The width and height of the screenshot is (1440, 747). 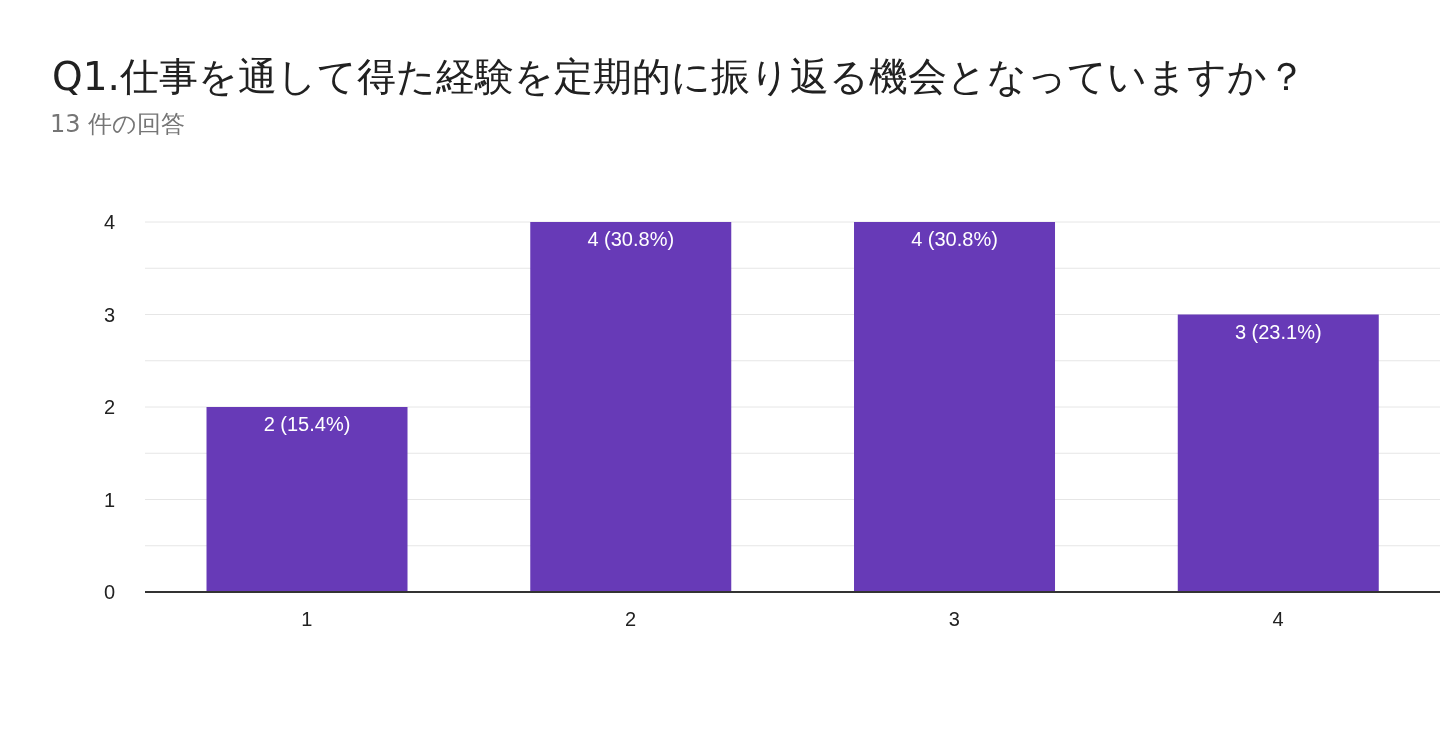 I want to click on x-tick-label: 2, so click(x=631, y=619).